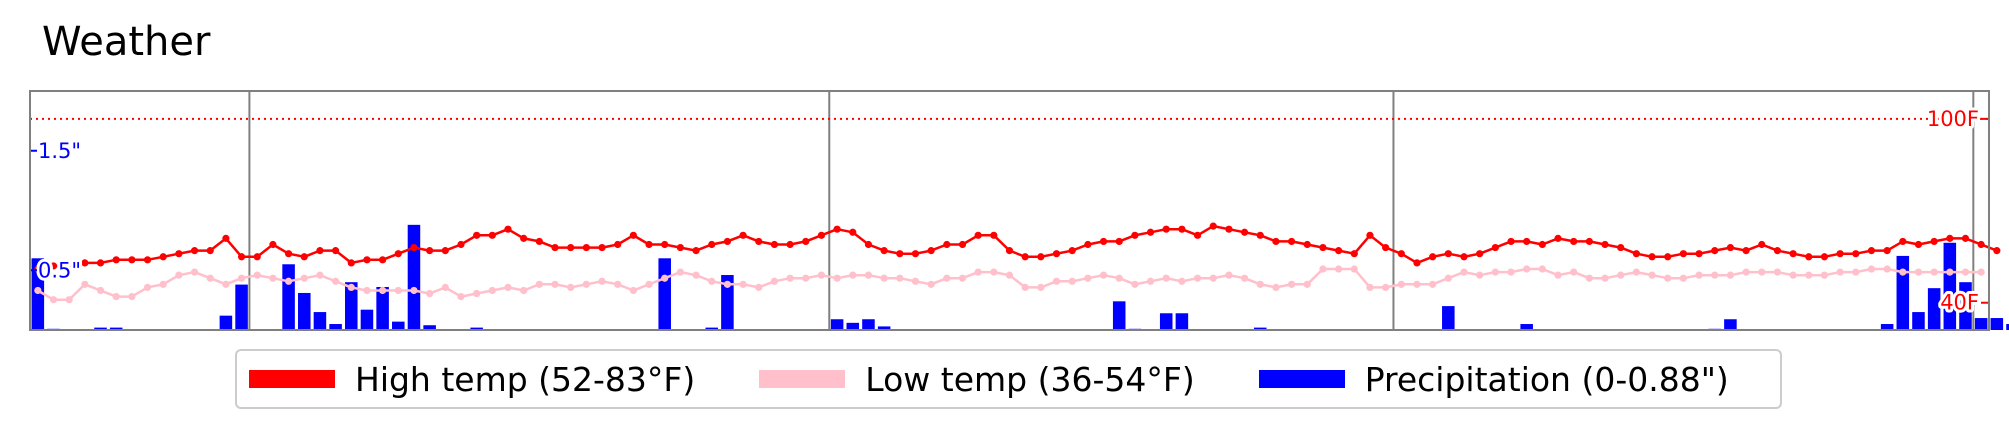 Image resolution: width=2009 pixels, height=439 pixels. I want to click on temp-label-40-halo: 40F, so click(1959, 303).